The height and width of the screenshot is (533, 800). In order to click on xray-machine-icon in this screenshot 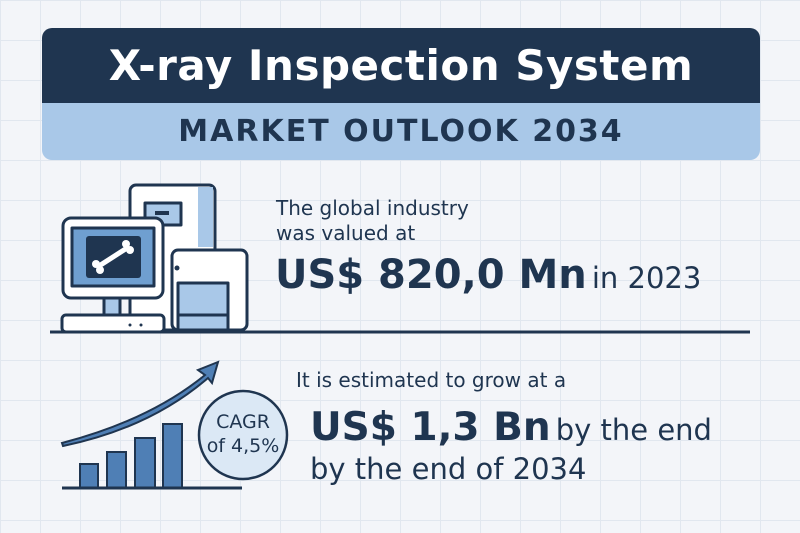, I will do `click(154, 258)`.